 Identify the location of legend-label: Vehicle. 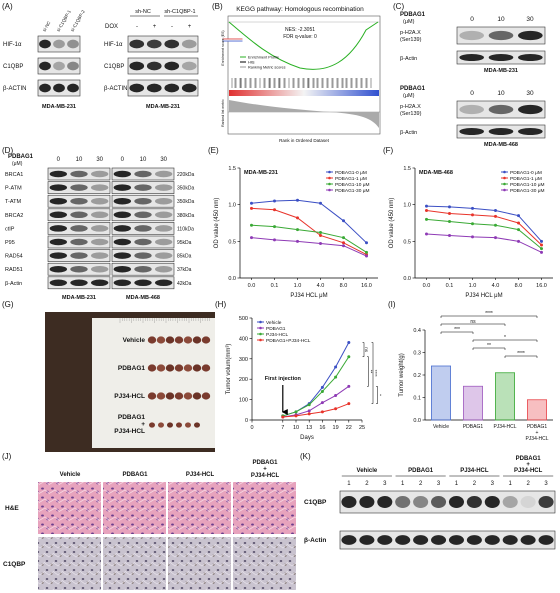
(274, 323).